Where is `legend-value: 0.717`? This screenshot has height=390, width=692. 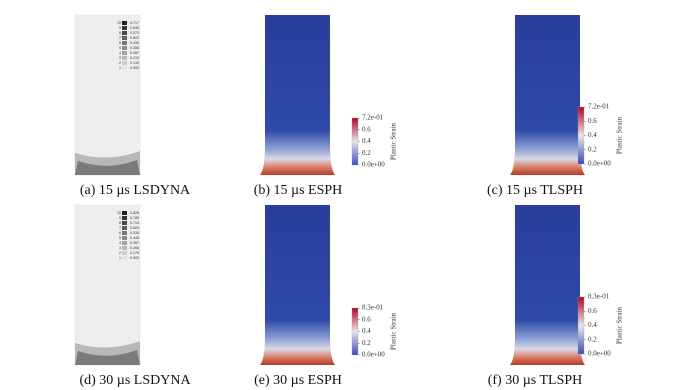
legend-value: 0.717 is located at coordinates (134, 23).